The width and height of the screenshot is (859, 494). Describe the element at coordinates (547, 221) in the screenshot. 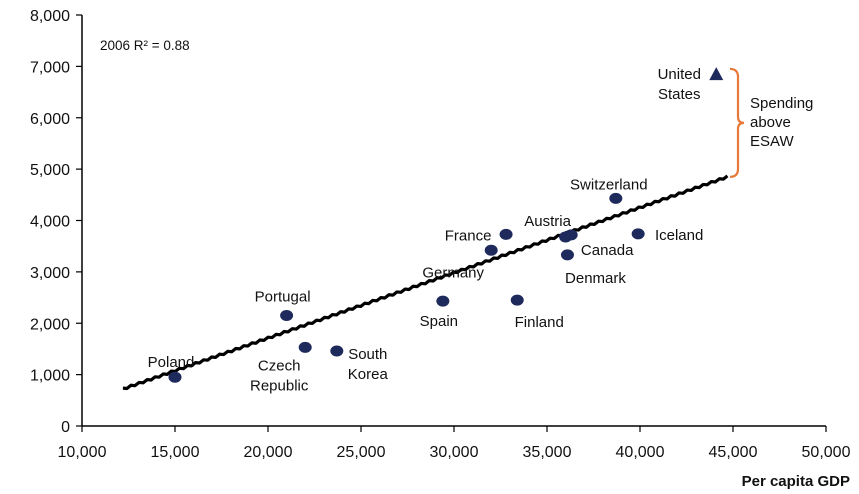

I see `point-label-austria: Austria` at that location.